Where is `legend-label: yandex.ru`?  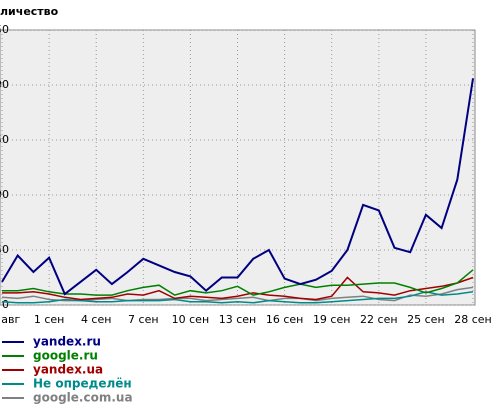 legend-label: yandex.ru is located at coordinates (67, 342).